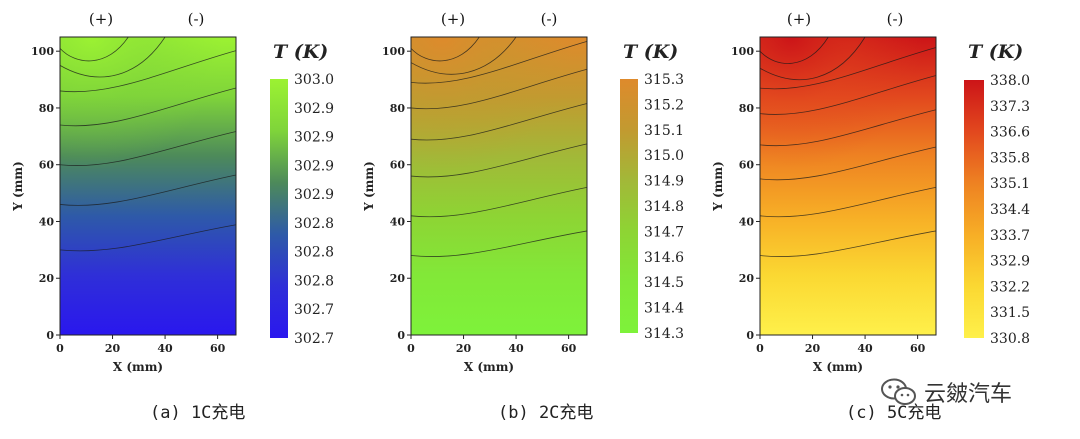  What do you see at coordinates (1010, 287) in the screenshot?
I see `colorbar-label: 332.2` at bounding box center [1010, 287].